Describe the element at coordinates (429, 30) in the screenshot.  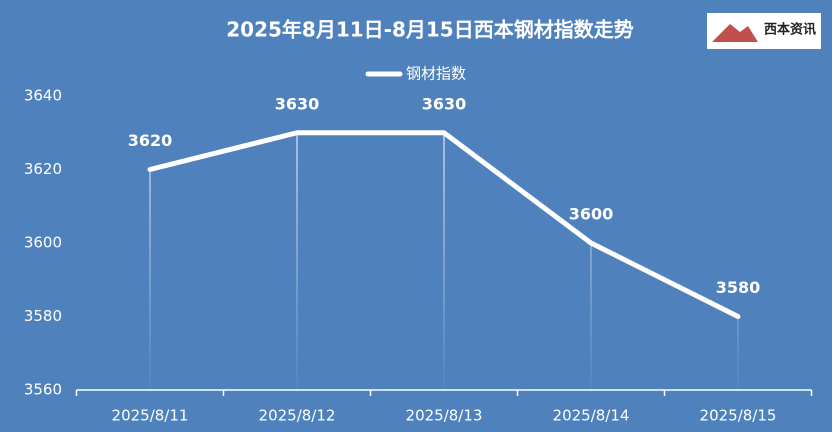
I see `chart-title: 2025年8月11日-8月15日西本钢材指数走势` at that location.